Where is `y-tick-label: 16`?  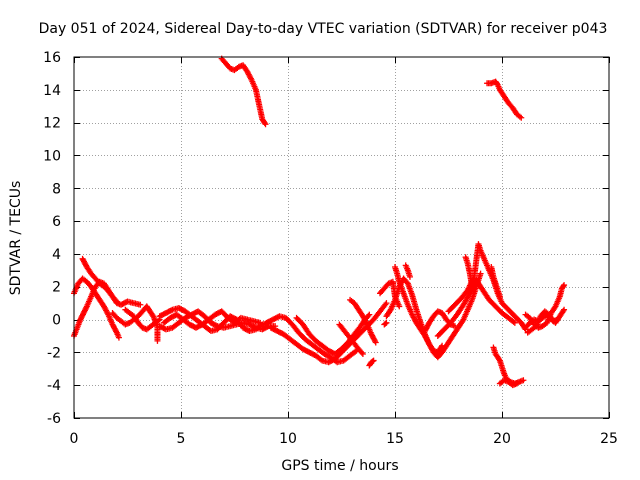 y-tick-label: 16 is located at coordinates (52, 58).